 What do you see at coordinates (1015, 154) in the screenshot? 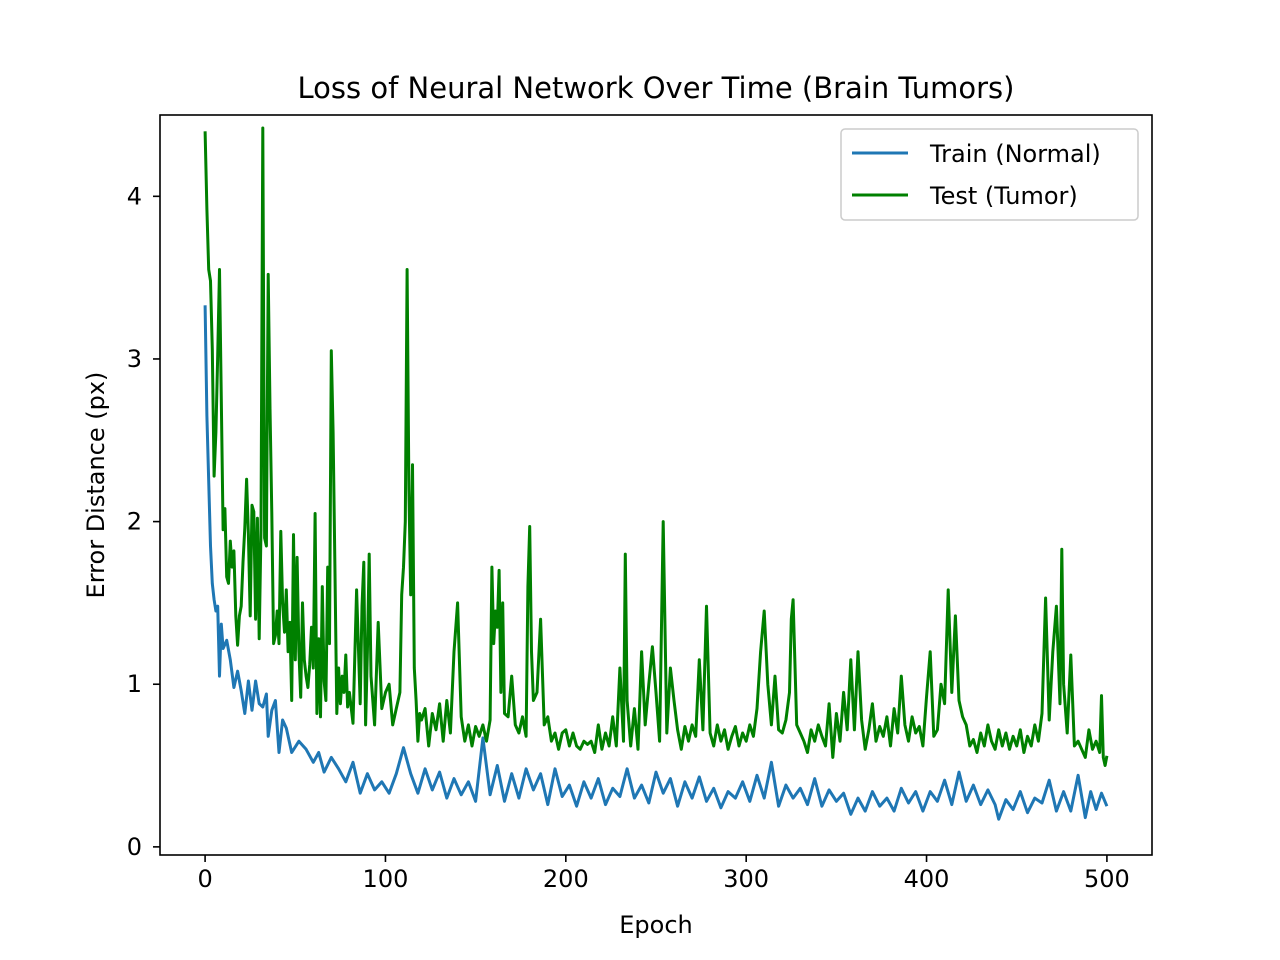
I see `legend-label-train: Train (Normal)` at bounding box center [1015, 154].